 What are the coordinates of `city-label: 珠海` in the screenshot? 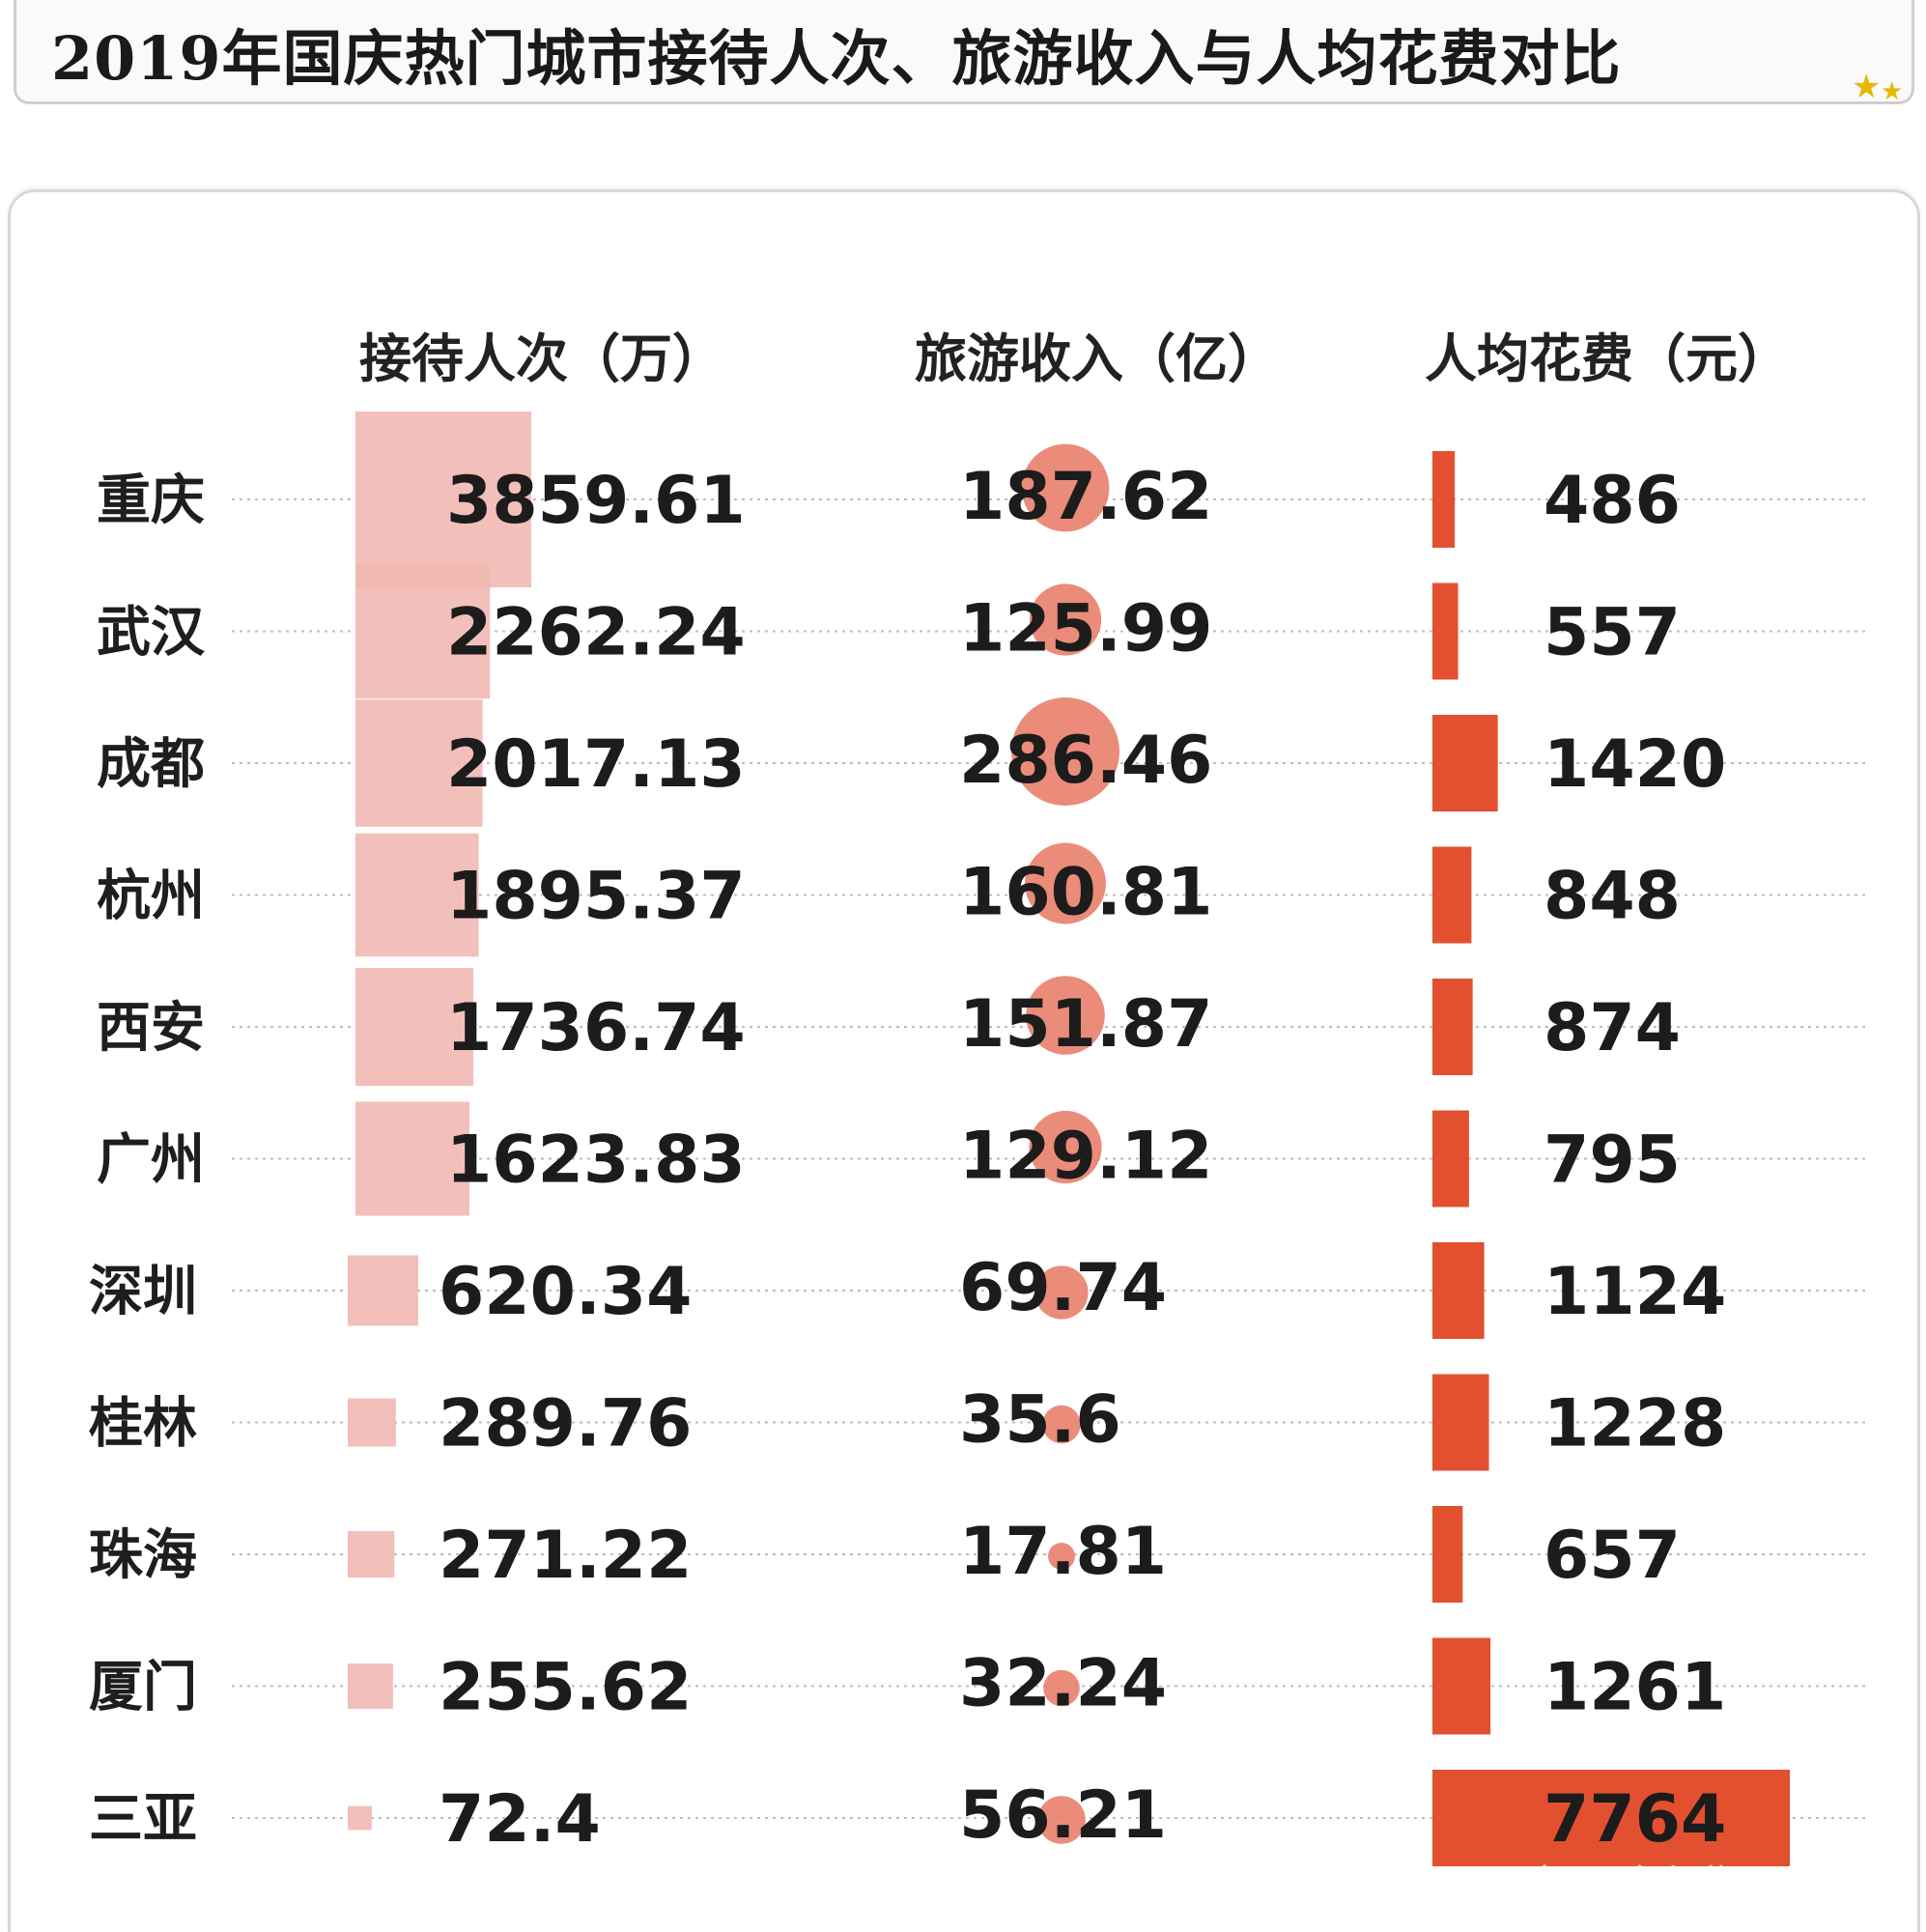 It's located at (143, 1555).